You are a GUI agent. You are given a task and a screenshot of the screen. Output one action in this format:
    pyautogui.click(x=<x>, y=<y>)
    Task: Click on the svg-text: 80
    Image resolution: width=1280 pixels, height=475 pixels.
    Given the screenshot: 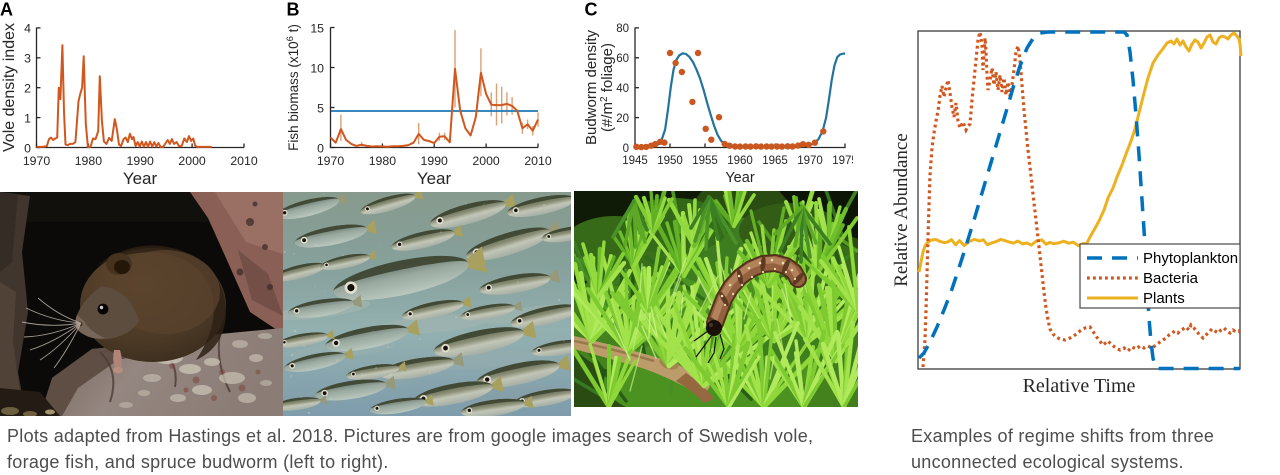 What is the action you would take?
    pyautogui.click(x=622, y=29)
    